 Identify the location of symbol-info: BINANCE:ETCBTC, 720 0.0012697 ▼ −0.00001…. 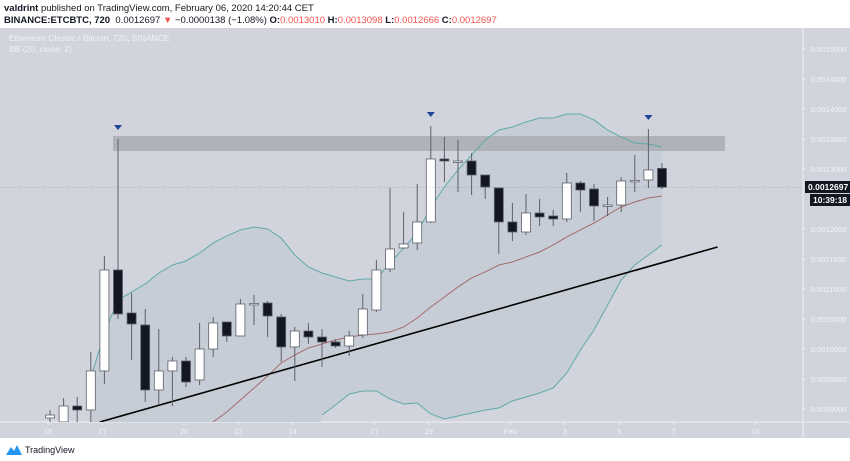
(250, 20).